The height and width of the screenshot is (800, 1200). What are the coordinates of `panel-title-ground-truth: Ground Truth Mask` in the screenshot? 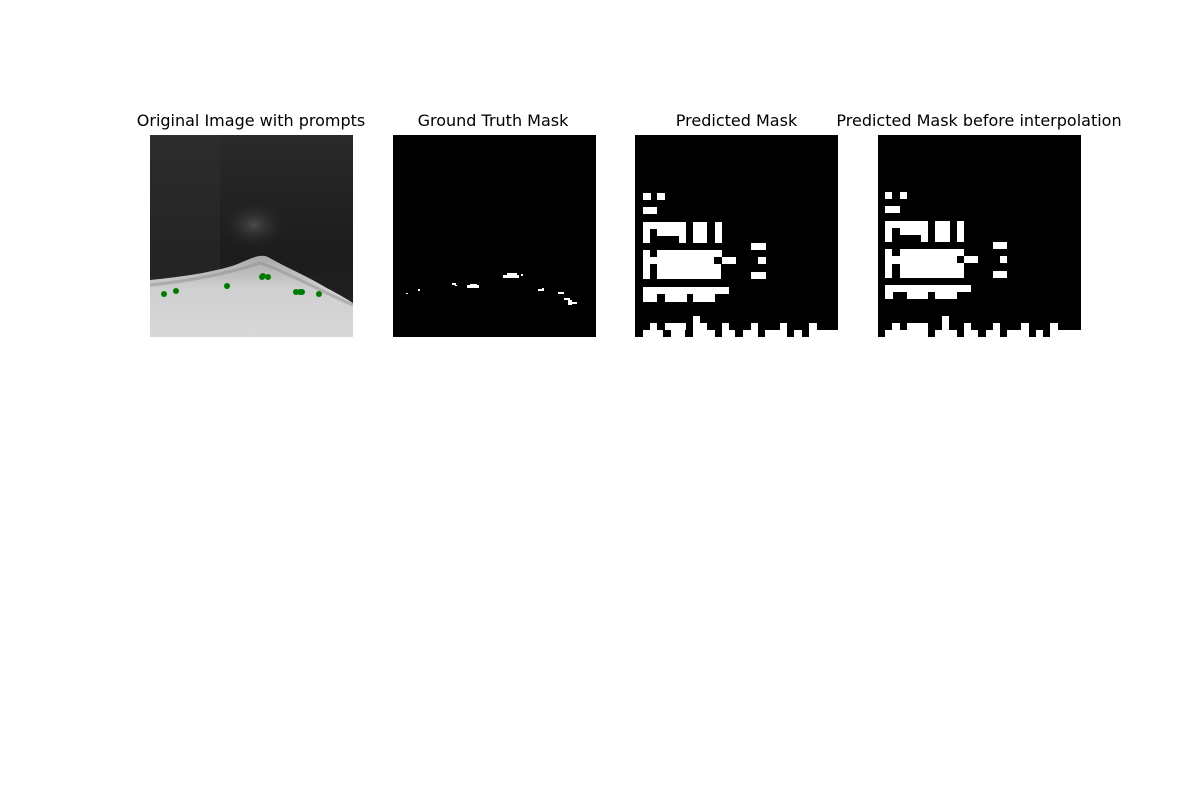 It's located at (493, 120).